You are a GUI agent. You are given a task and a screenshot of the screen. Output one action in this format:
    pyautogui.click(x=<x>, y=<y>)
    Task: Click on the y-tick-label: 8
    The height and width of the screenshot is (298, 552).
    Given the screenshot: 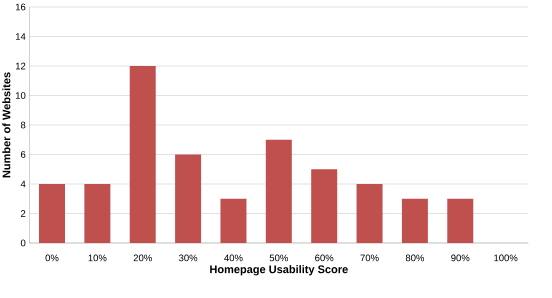 What is the action you would take?
    pyautogui.click(x=23, y=125)
    